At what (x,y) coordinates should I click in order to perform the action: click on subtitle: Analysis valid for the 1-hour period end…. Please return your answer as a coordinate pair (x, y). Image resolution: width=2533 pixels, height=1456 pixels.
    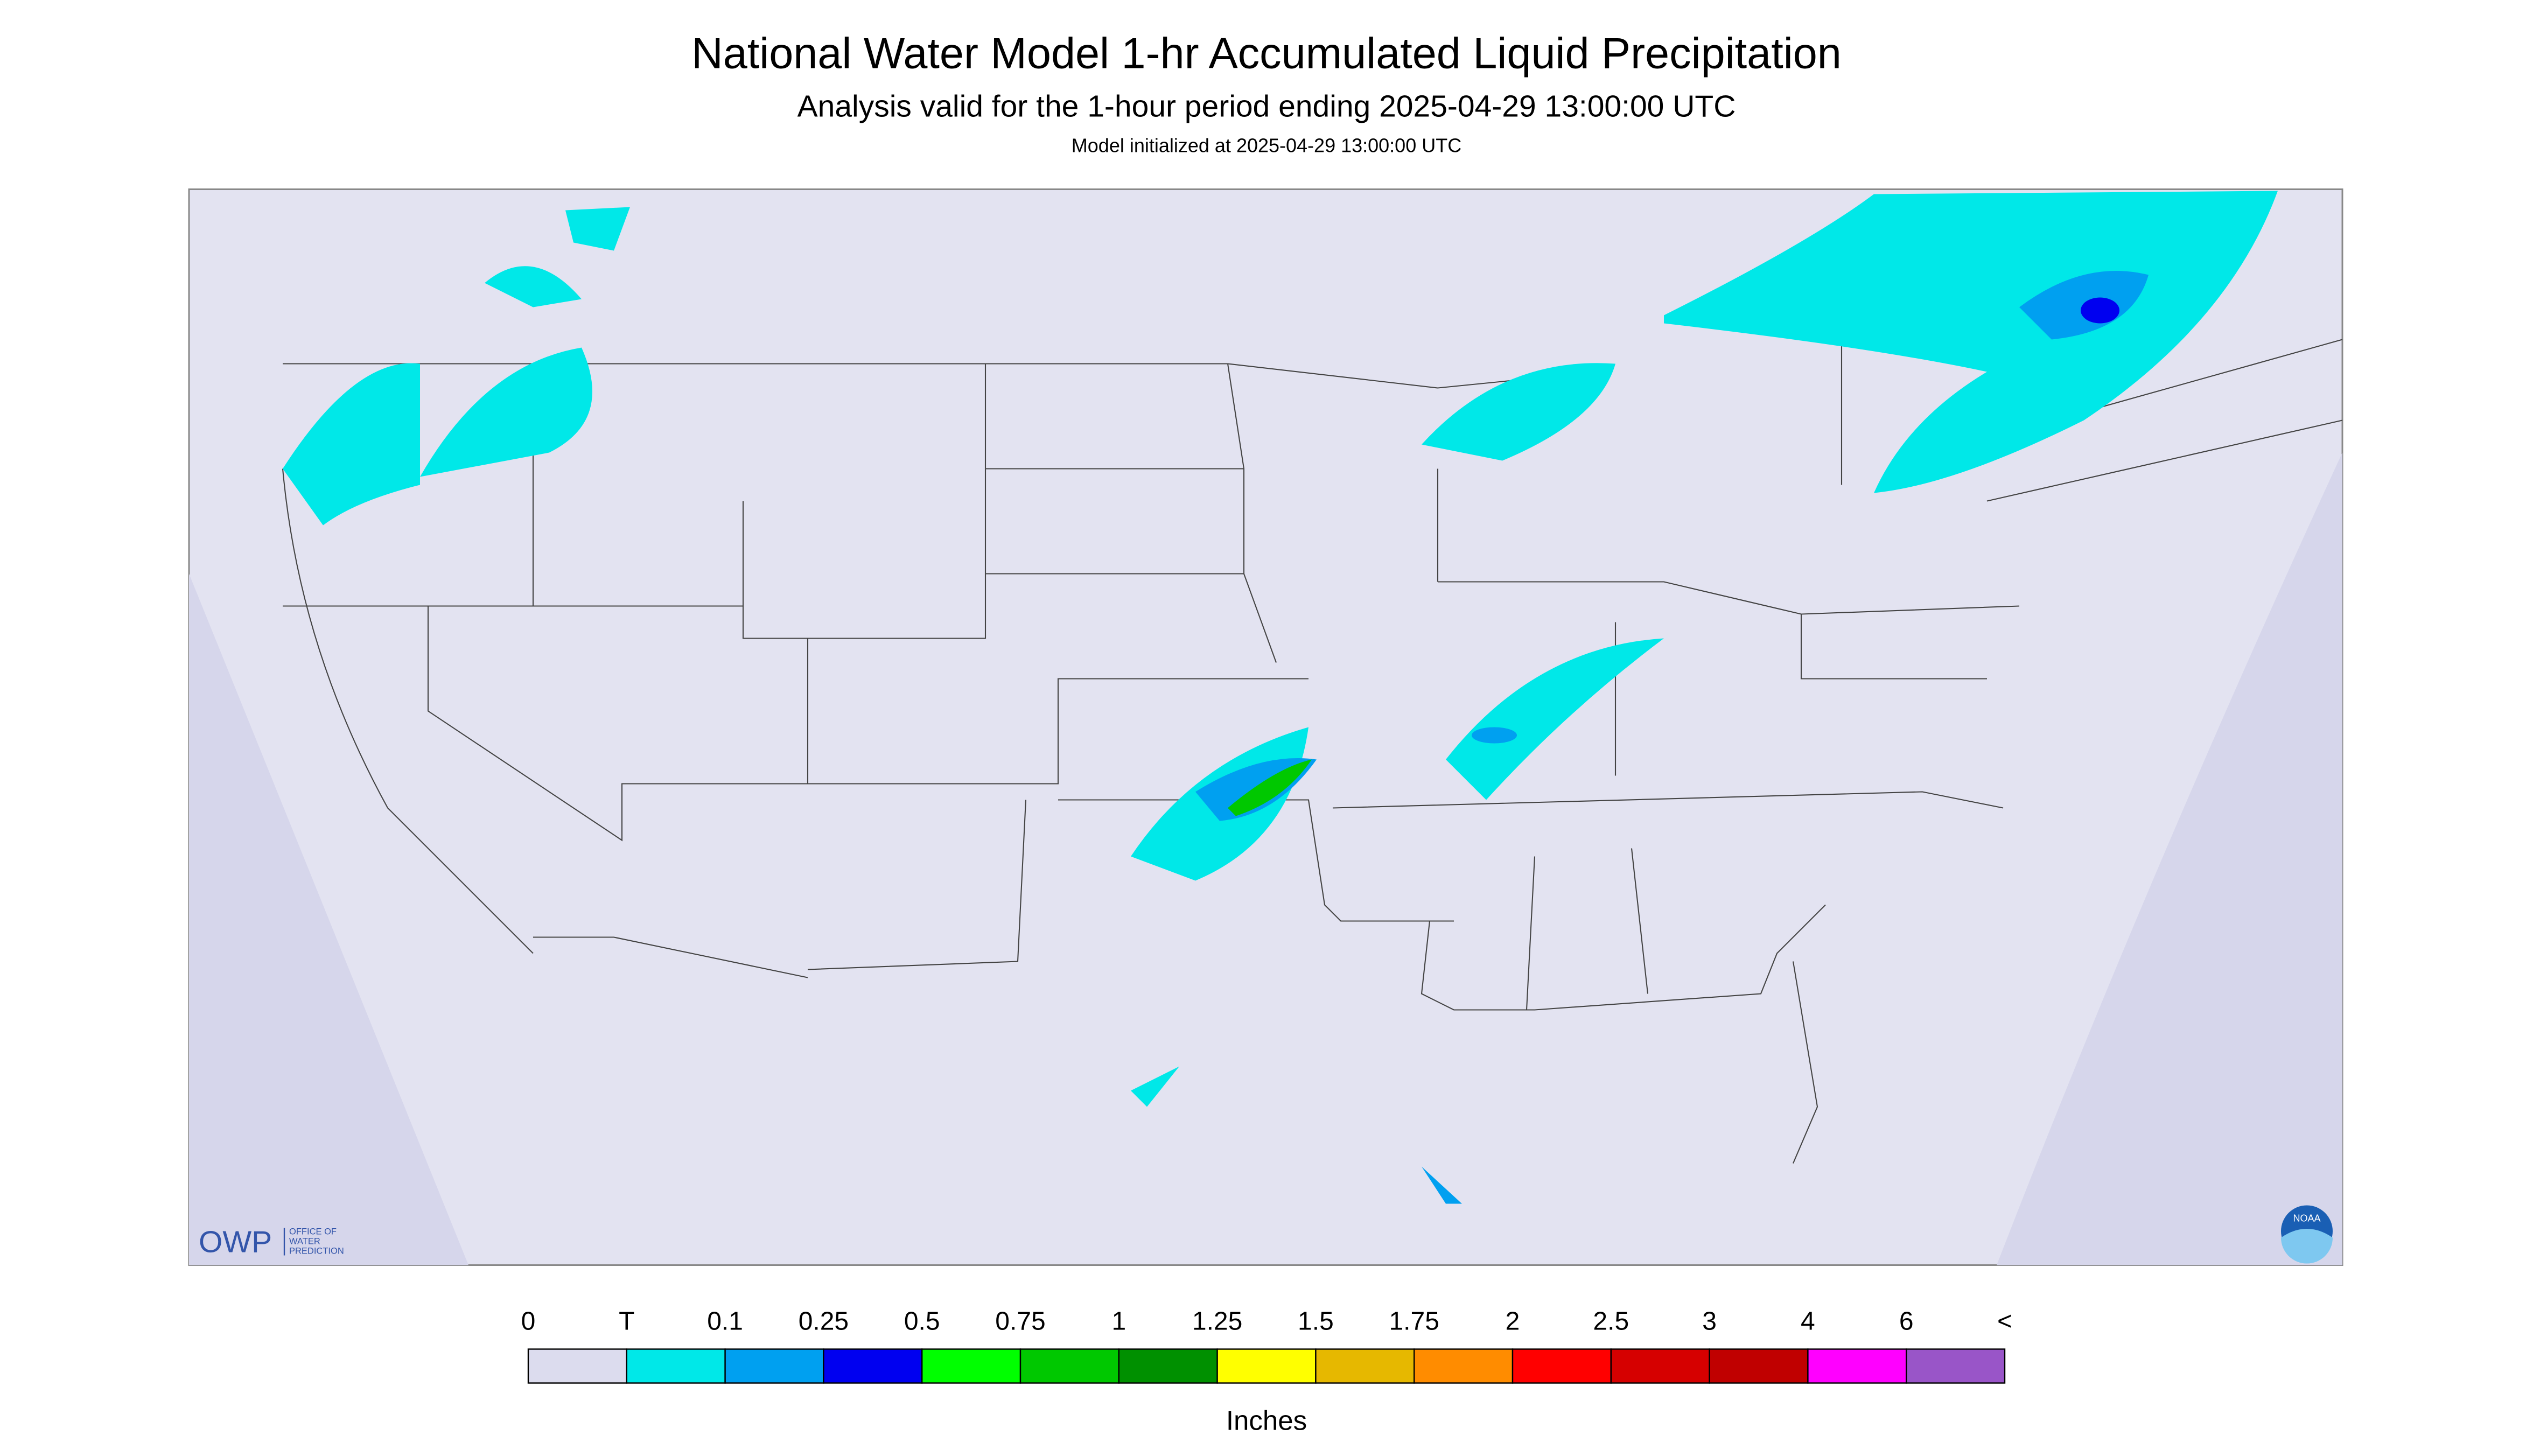
    Looking at the image, I should click on (1266, 106).